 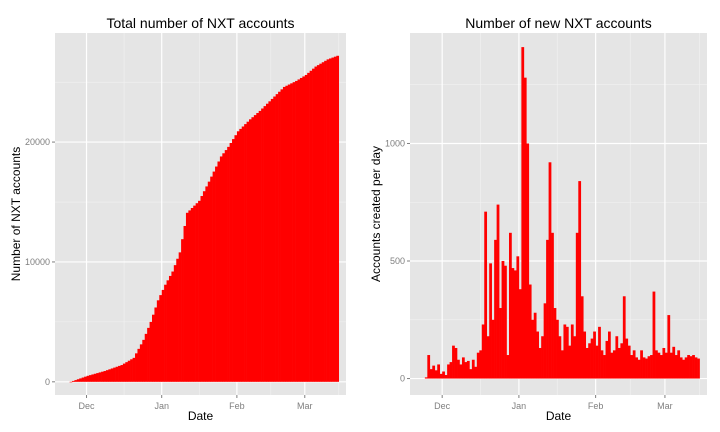 I want to click on x-tick-label: Feb, so click(x=237, y=406).